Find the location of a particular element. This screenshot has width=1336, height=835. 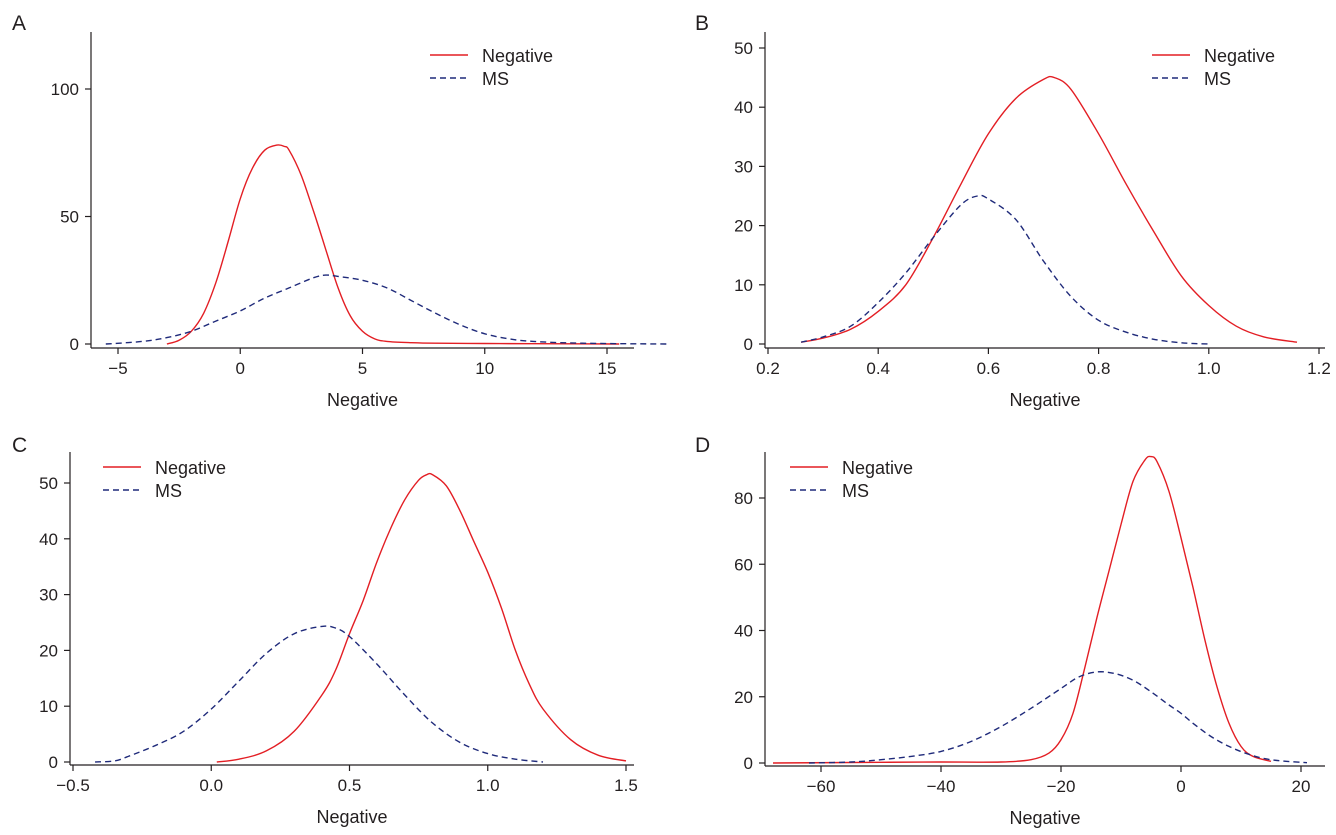

panel-label: D is located at coordinates (702, 445).